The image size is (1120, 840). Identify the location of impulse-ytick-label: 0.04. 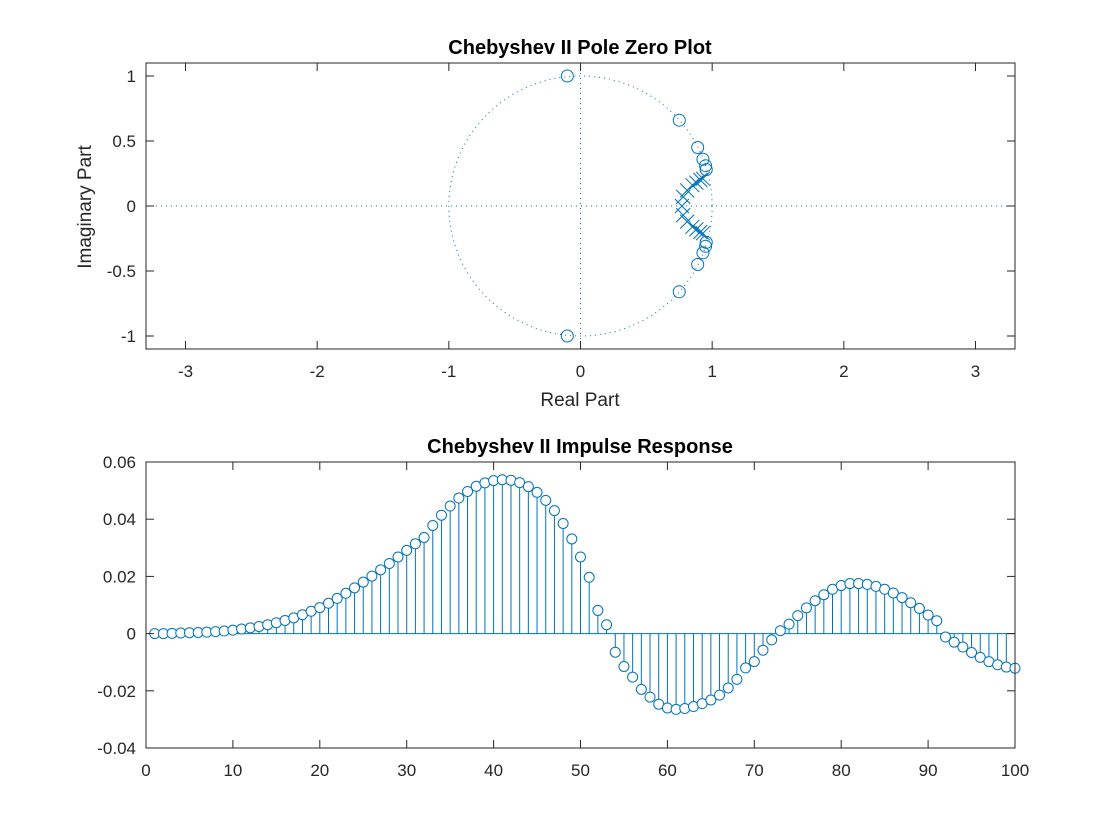
(119, 519).